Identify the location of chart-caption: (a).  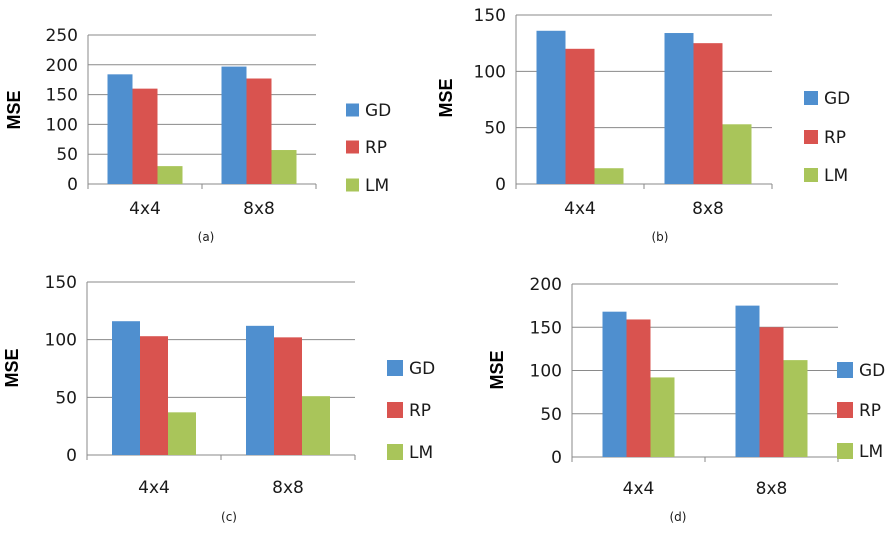
(206, 237).